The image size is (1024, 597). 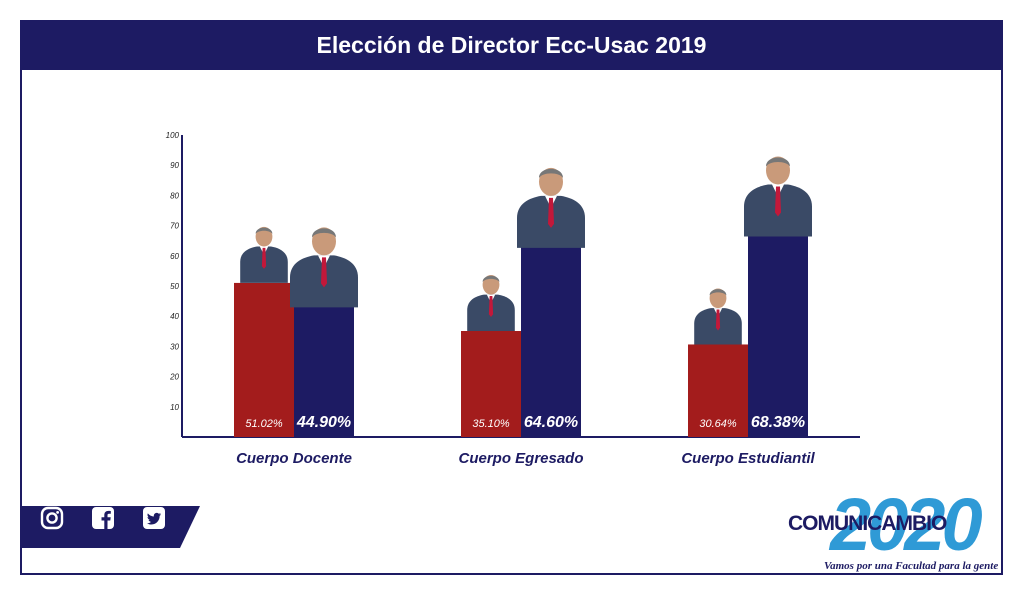 What do you see at coordinates (828, 523) in the screenshot?
I see `brand-name-part1: COMUNI` at bounding box center [828, 523].